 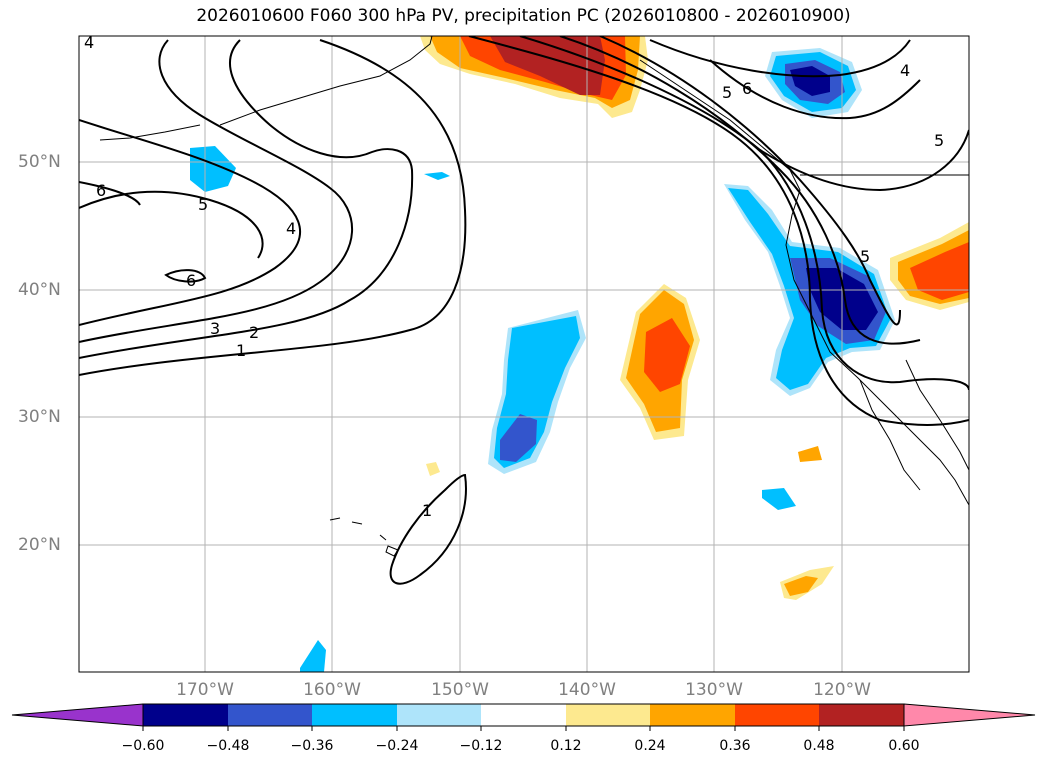 I want to click on contour-label: 3, so click(x=215, y=328).